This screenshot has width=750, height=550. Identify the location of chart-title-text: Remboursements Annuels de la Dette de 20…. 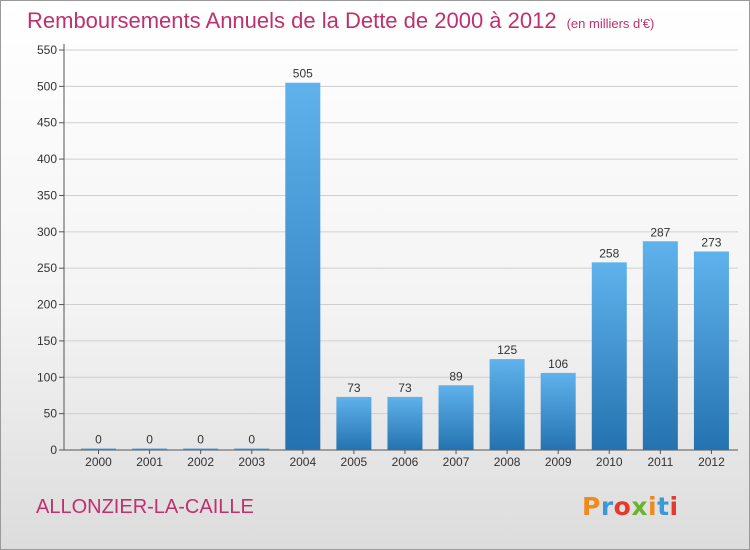
(292, 20).